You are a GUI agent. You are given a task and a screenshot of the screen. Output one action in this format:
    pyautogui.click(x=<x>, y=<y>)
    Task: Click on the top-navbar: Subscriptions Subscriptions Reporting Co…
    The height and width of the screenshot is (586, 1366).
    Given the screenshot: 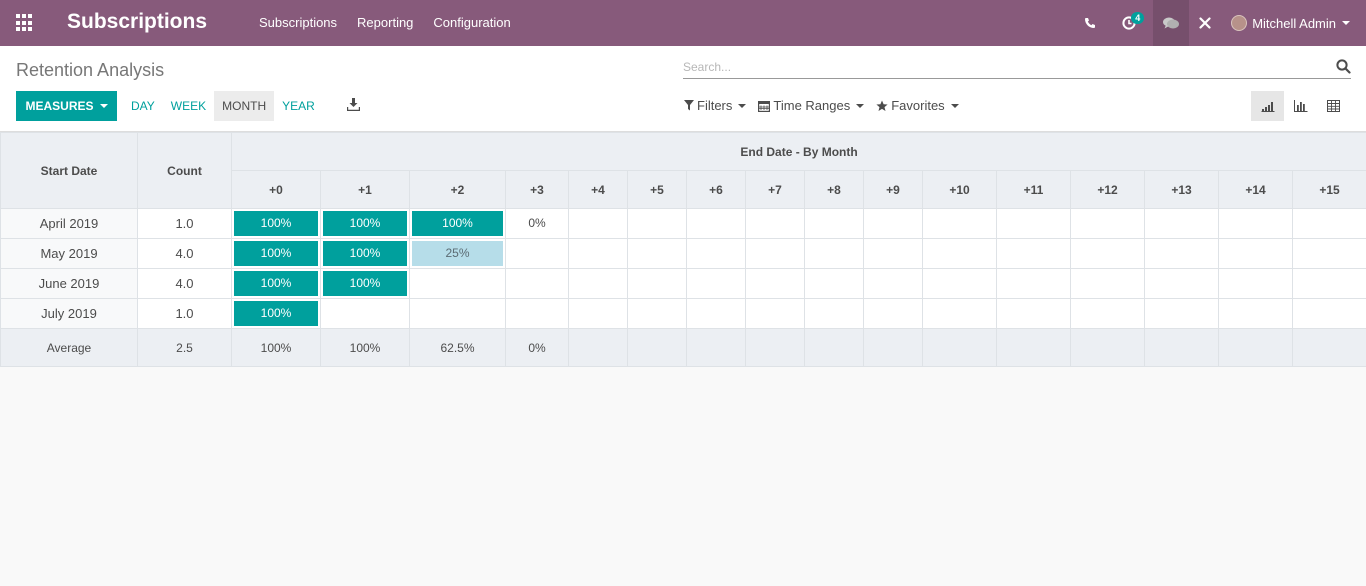 What is the action you would take?
    pyautogui.click(x=683, y=23)
    